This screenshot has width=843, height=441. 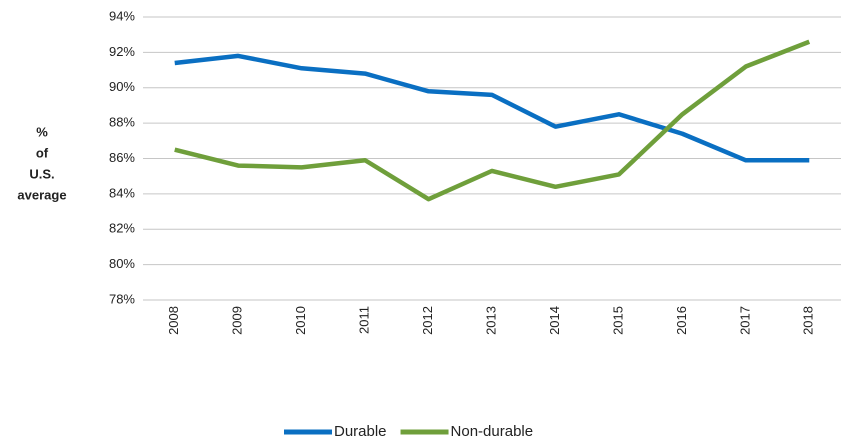 I want to click on legend-label: Non-durable, so click(x=492, y=431).